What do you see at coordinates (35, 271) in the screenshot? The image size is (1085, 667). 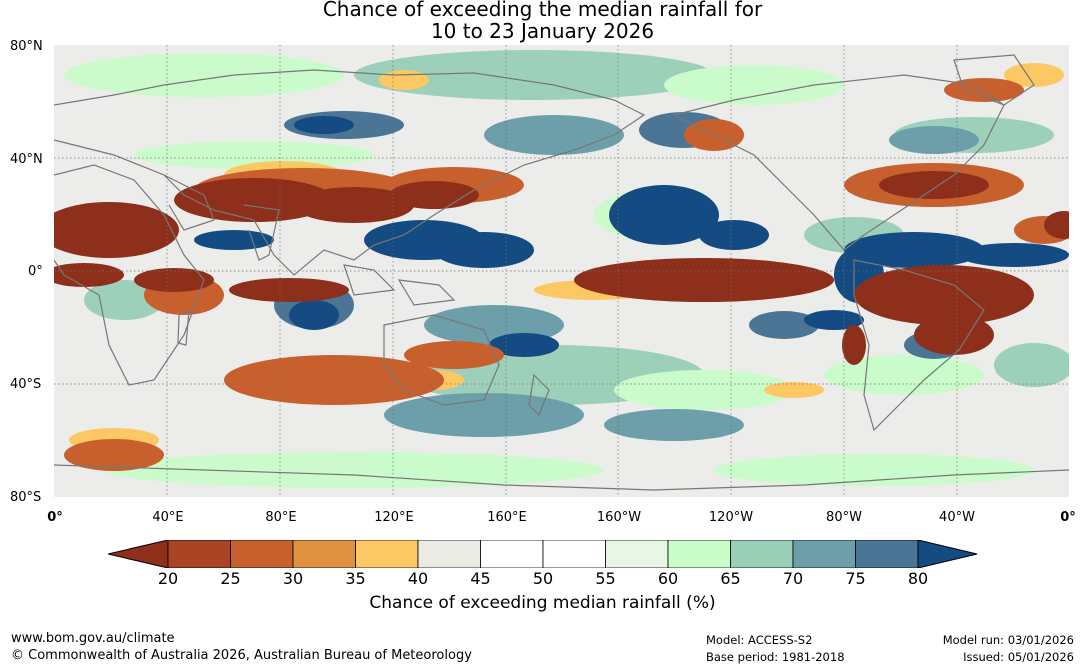 I see `lat-label-equator: 0°` at bounding box center [35, 271].